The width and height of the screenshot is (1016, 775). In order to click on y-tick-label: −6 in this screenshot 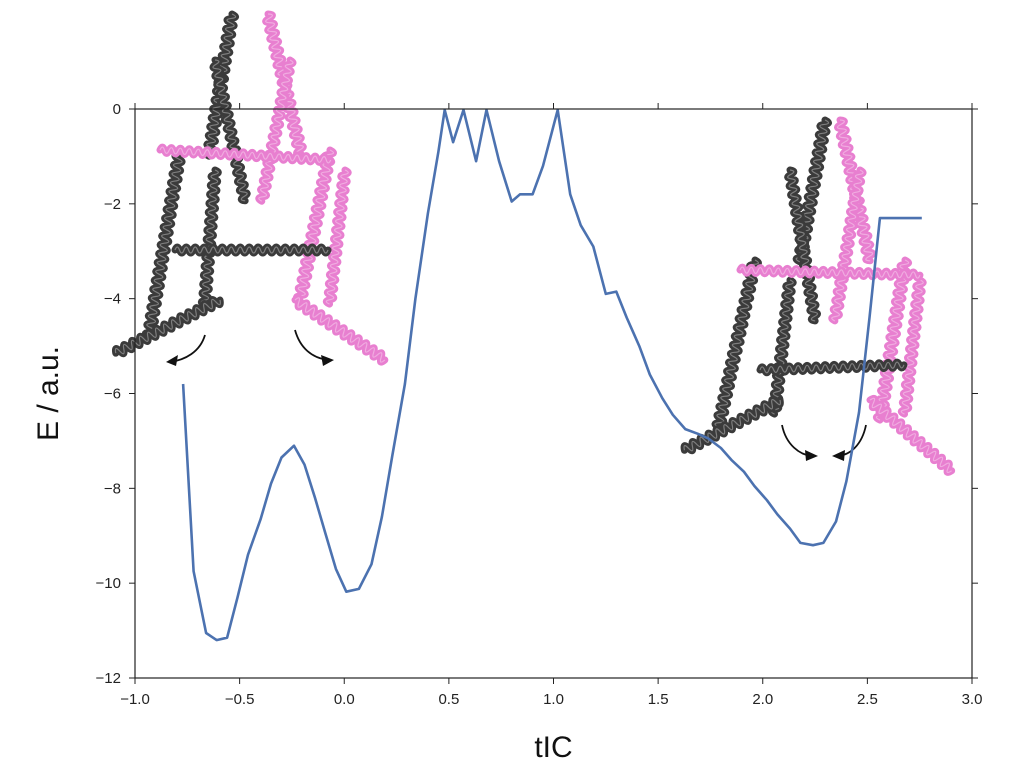, I will do `click(112, 394)`.